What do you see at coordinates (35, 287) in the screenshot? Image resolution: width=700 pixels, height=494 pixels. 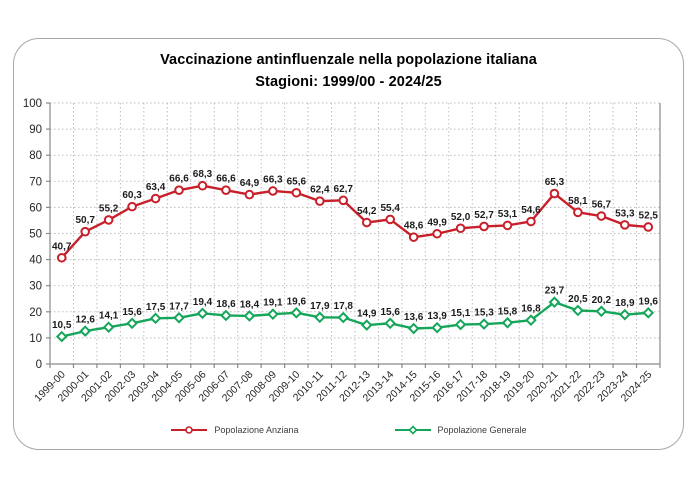 I see `y-tick-label: 30` at bounding box center [35, 287].